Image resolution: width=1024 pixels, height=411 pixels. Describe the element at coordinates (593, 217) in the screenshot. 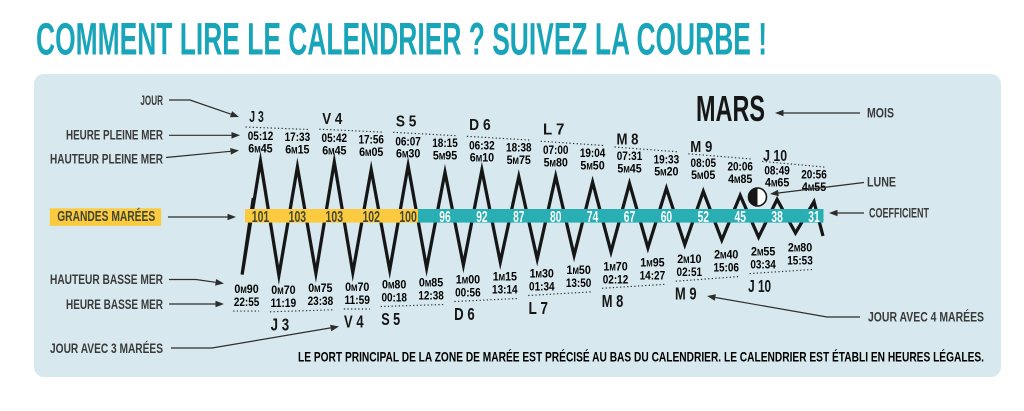

I see `svg-text: 74` at that location.